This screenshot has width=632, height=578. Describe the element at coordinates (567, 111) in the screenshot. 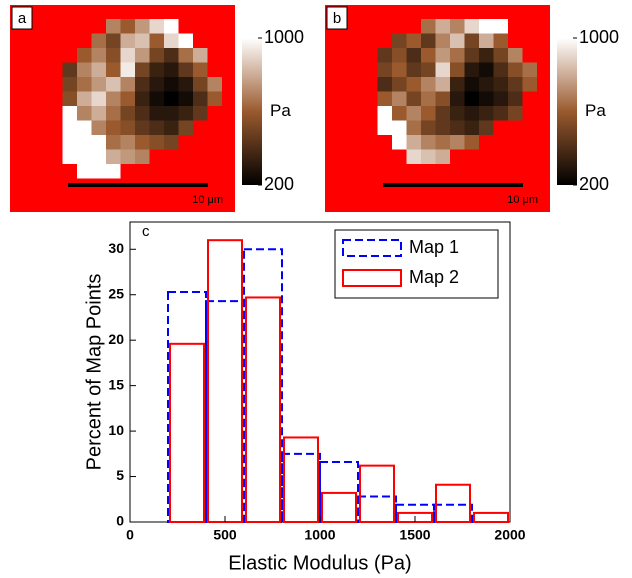

I see `colorbar` at that location.